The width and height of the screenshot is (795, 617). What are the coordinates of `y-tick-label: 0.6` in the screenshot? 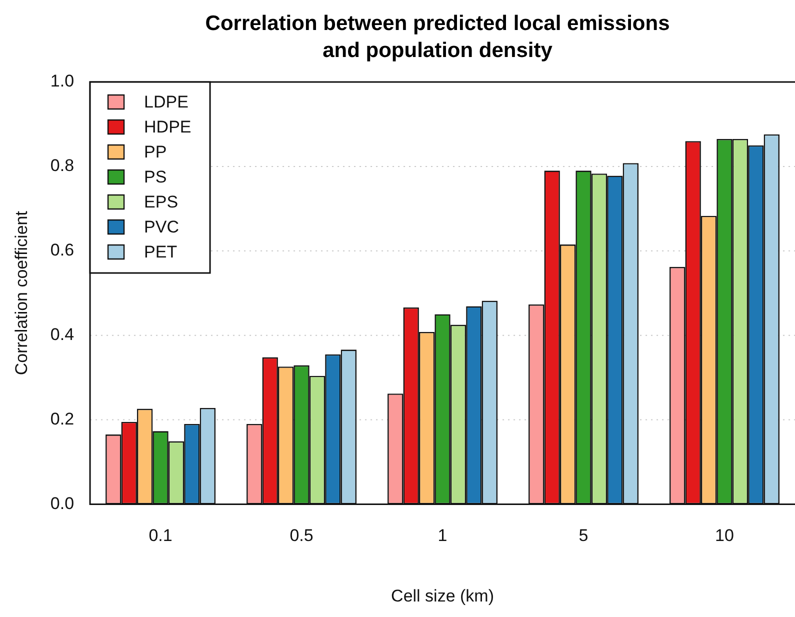 It's located at (62, 250).